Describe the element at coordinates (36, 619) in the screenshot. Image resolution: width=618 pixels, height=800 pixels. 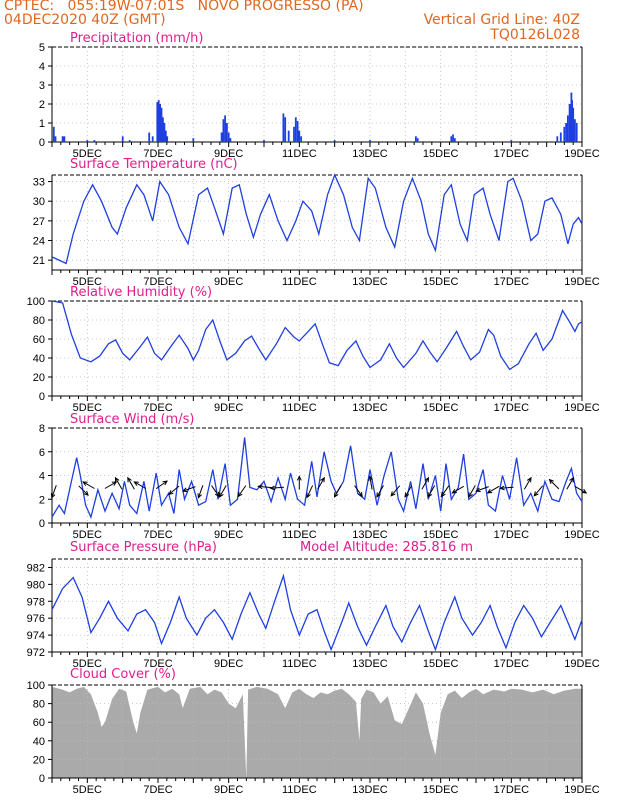
I see `y-tick-label: 976` at that location.